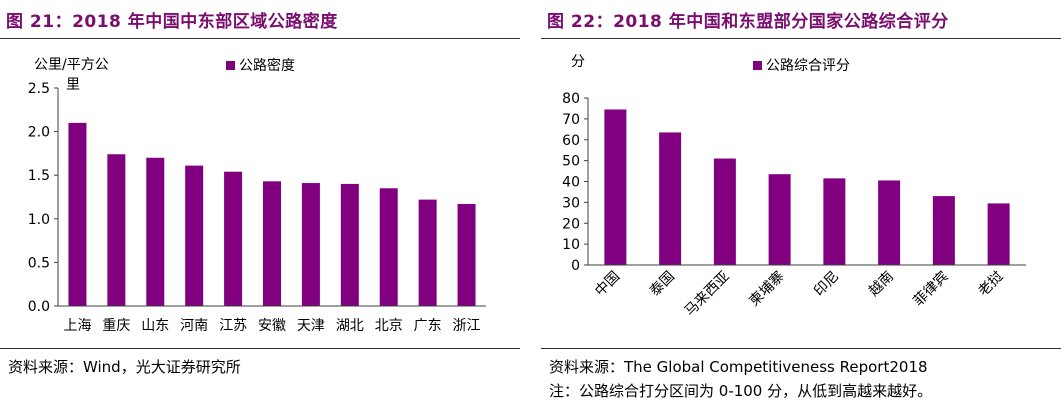  I want to click on x-category-label: 上海, so click(77, 326).